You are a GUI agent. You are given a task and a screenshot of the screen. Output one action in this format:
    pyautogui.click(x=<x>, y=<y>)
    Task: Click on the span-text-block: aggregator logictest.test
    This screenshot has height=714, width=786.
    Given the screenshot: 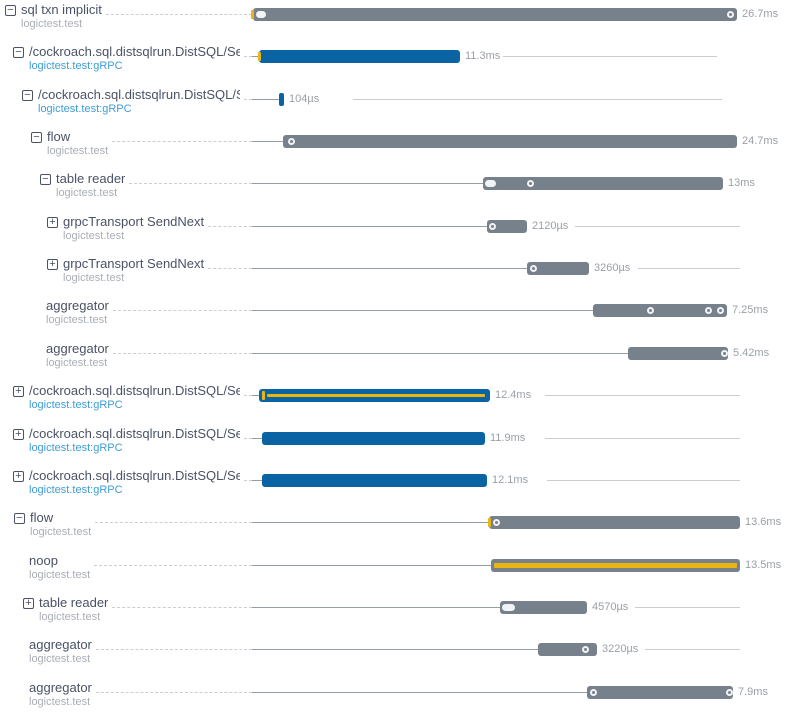 What is the action you would take?
    pyautogui.click(x=77, y=312)
    